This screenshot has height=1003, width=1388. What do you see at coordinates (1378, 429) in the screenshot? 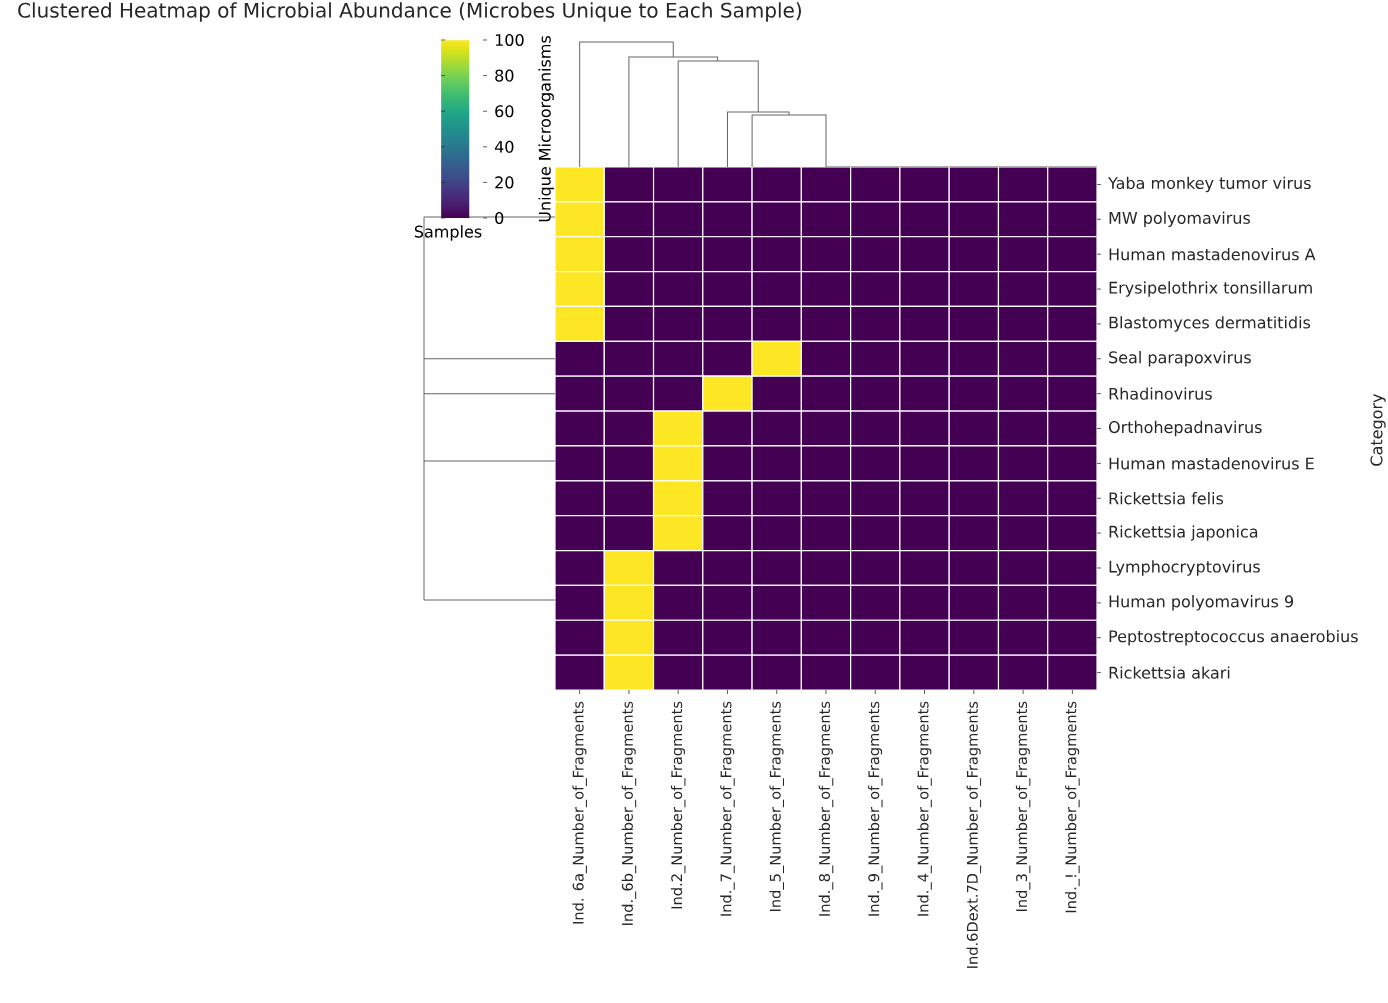
I see `y-axis-title: Category` at bounding box center [1378, 429].